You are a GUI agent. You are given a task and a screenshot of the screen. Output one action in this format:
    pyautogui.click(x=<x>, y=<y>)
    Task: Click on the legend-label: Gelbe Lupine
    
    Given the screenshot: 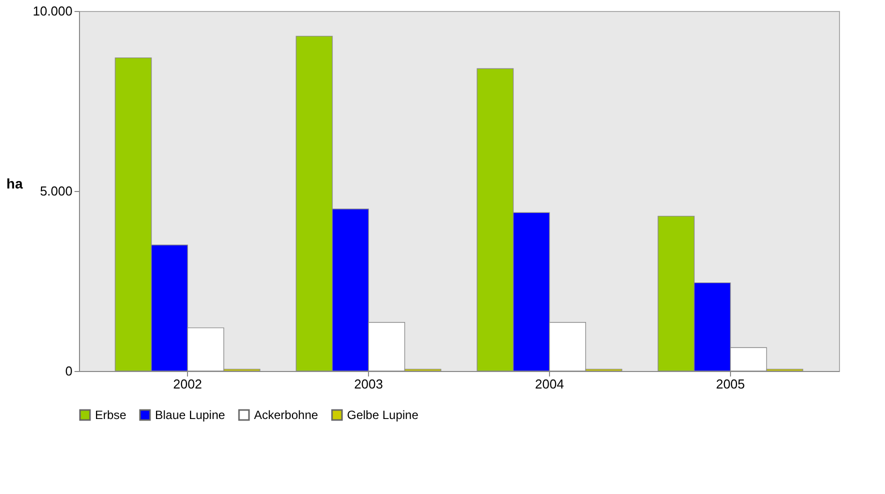 What is the action you would take?
    pyautogui.click(x=383, y=415)
    